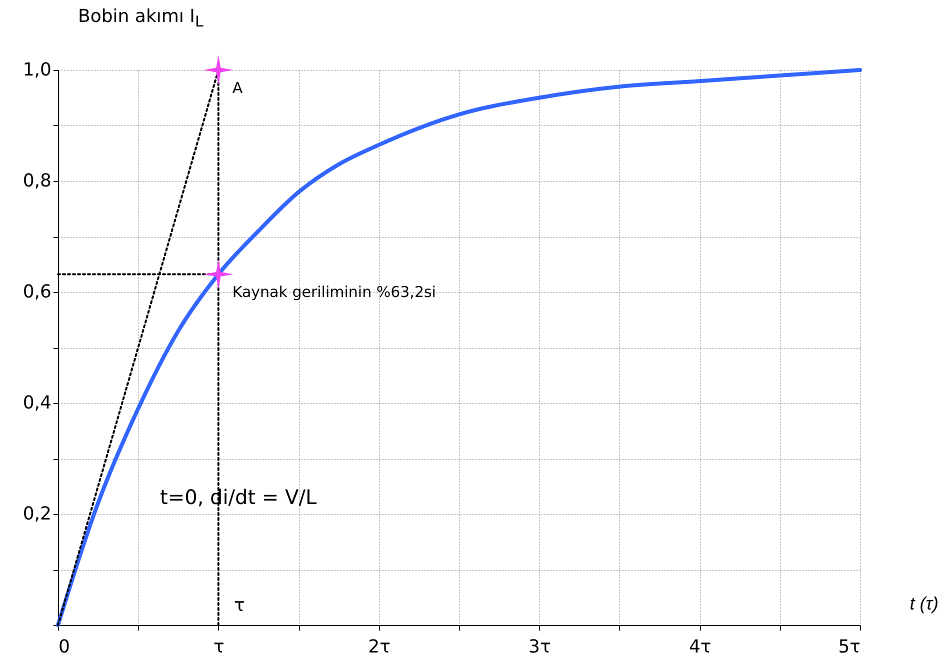 This screenshot has height=671, width=950. I want to click on x-tick-label: τ, so click(218, 647).